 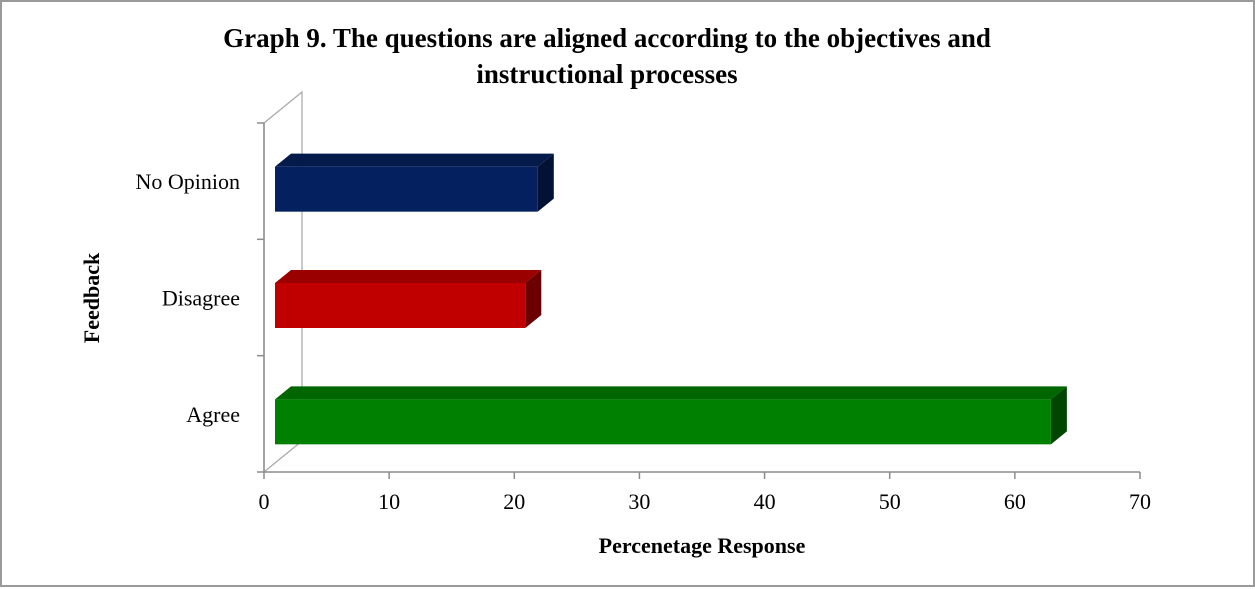 I want to click on y-tick-label: Agree, so click(x=213, y=414).